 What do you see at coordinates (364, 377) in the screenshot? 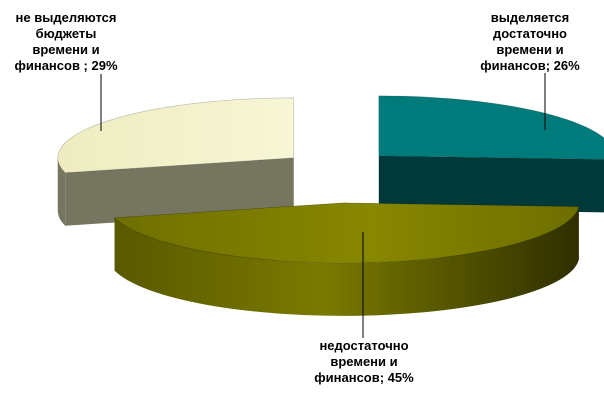
I see `data-label-slice-2-value: финансов; 45%` at bounding box center [364, 377].